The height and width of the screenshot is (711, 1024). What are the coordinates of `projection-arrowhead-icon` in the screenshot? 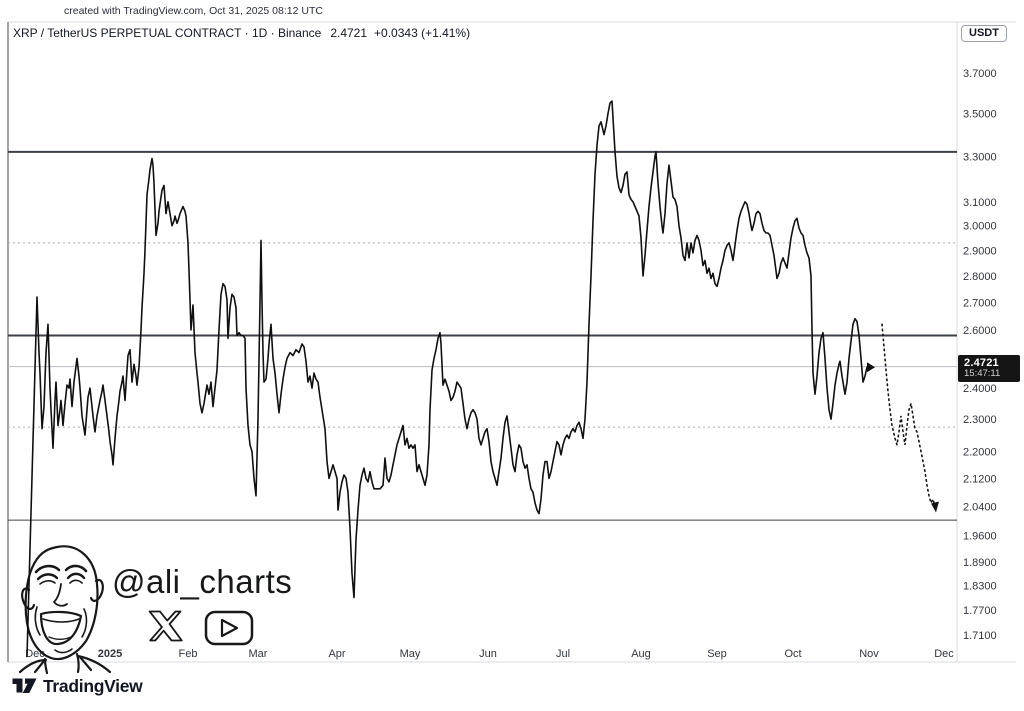 It's located at (935, 507).